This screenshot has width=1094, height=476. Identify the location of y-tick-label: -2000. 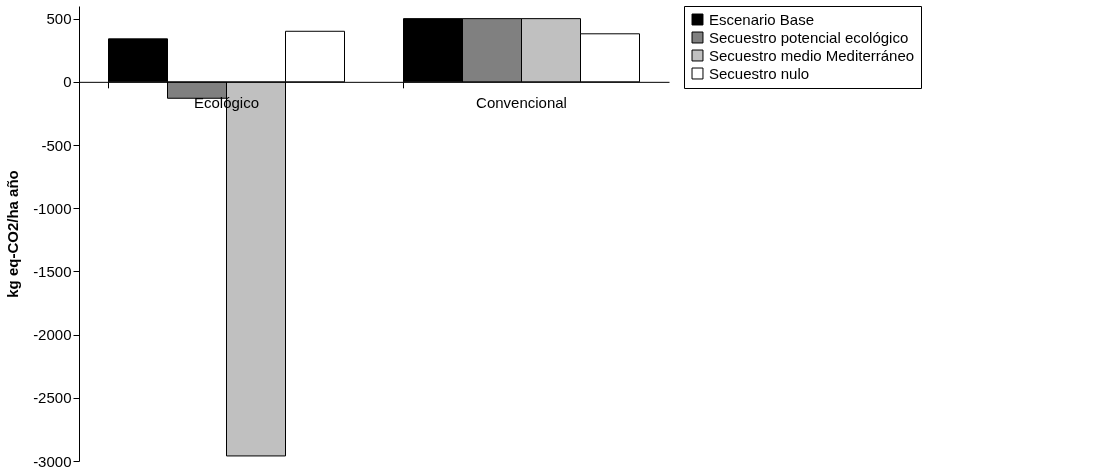
(52, 335).